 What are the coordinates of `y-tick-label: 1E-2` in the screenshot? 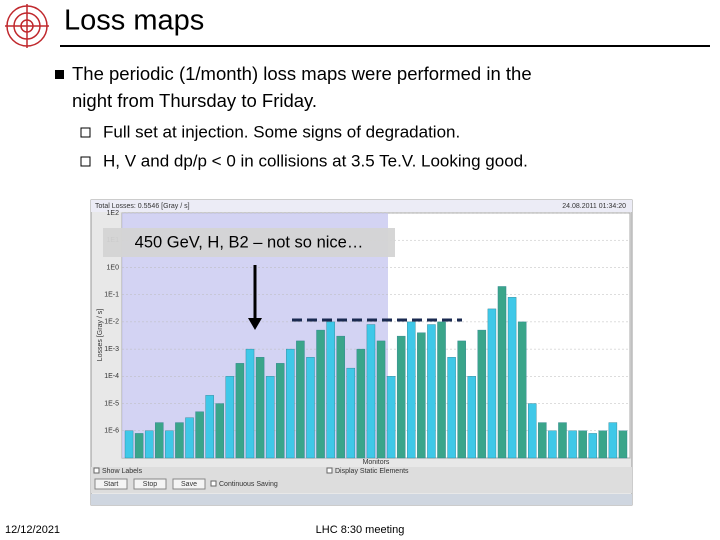 It's located at (111, 322).